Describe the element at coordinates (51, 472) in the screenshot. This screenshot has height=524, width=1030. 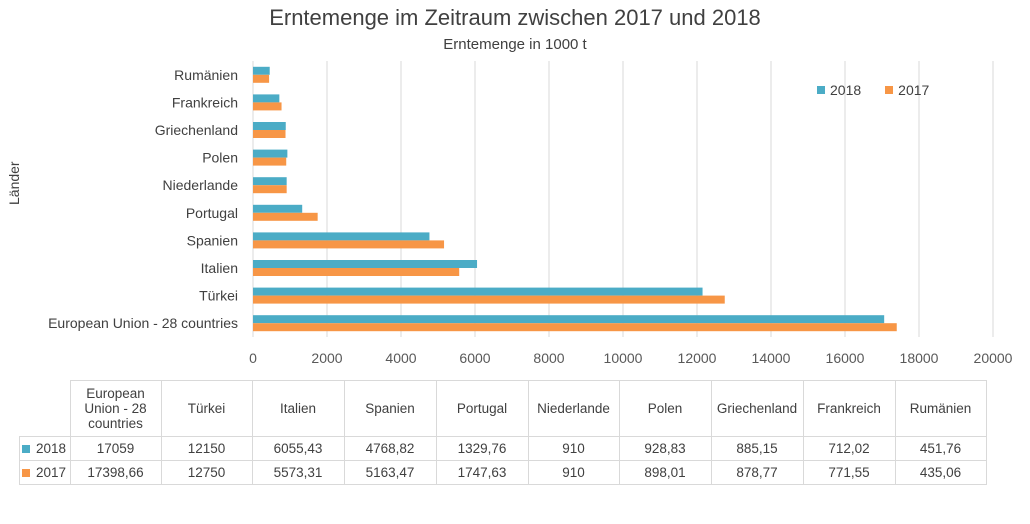
I see `row-label-2017: 2017` at that location.